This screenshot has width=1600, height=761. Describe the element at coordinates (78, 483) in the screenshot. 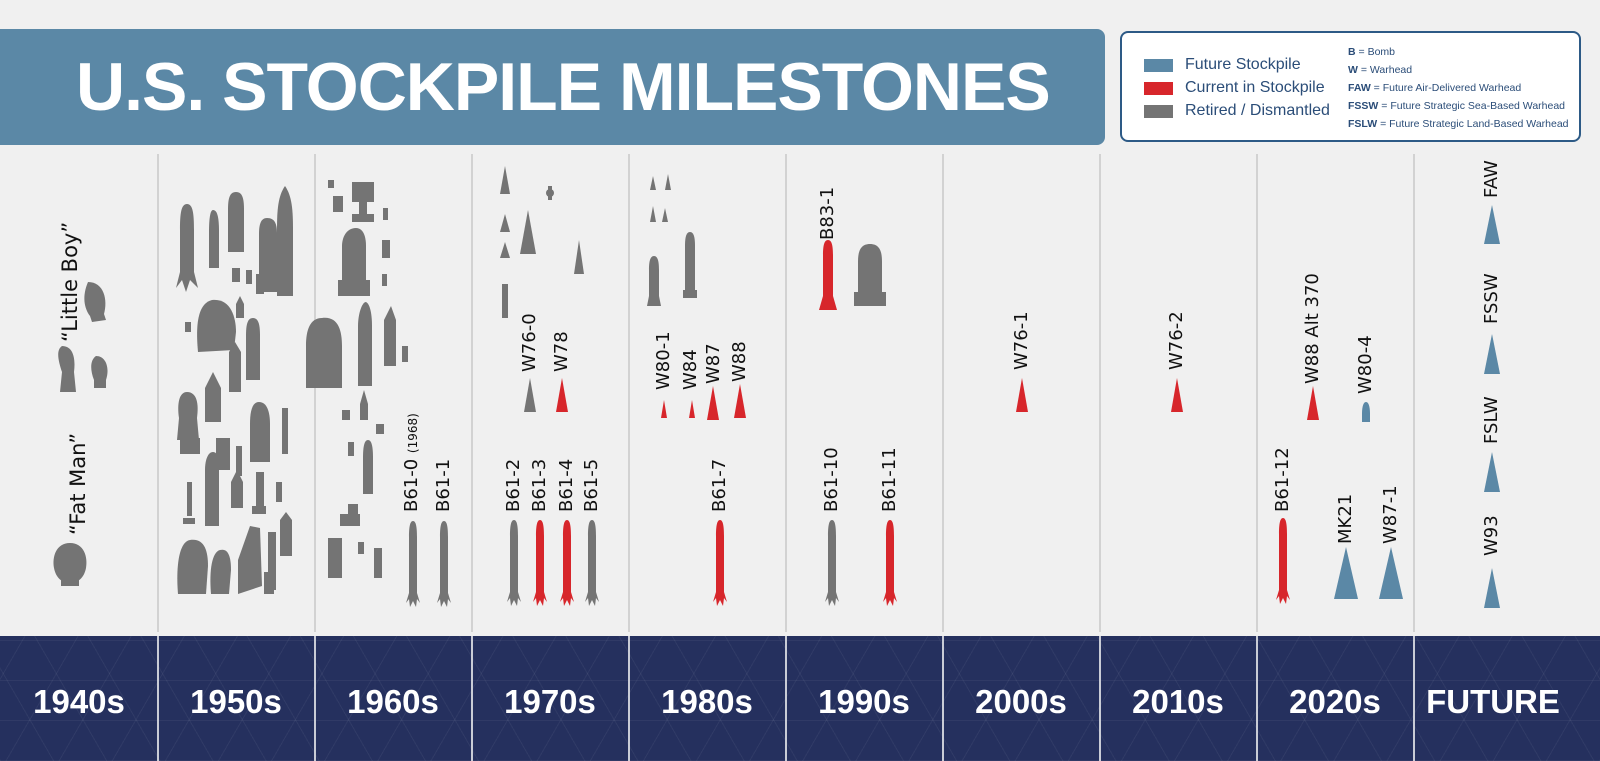

I see `label-fat-man: “Fat Man”` at that location.